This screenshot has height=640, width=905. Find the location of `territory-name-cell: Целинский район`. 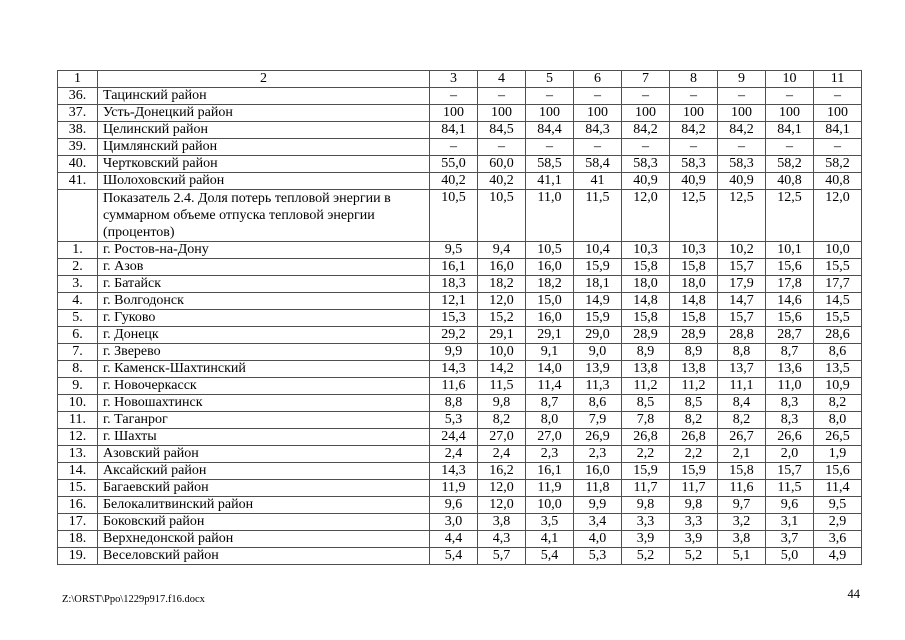

territory-name-cell: Целинский район is located at coordinates (263, 130).